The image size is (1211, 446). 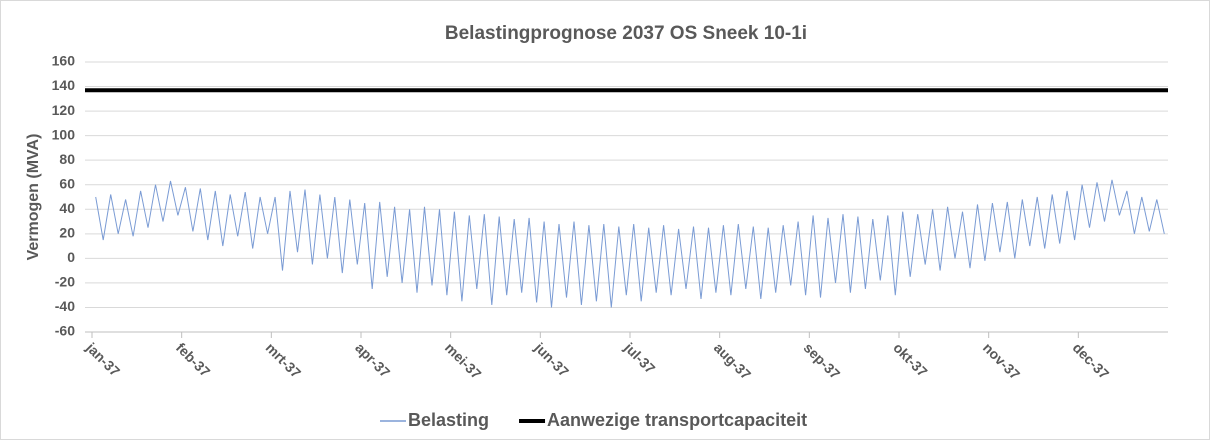 I want to click on y-tick-label: -60, so click(x=65, y=331).